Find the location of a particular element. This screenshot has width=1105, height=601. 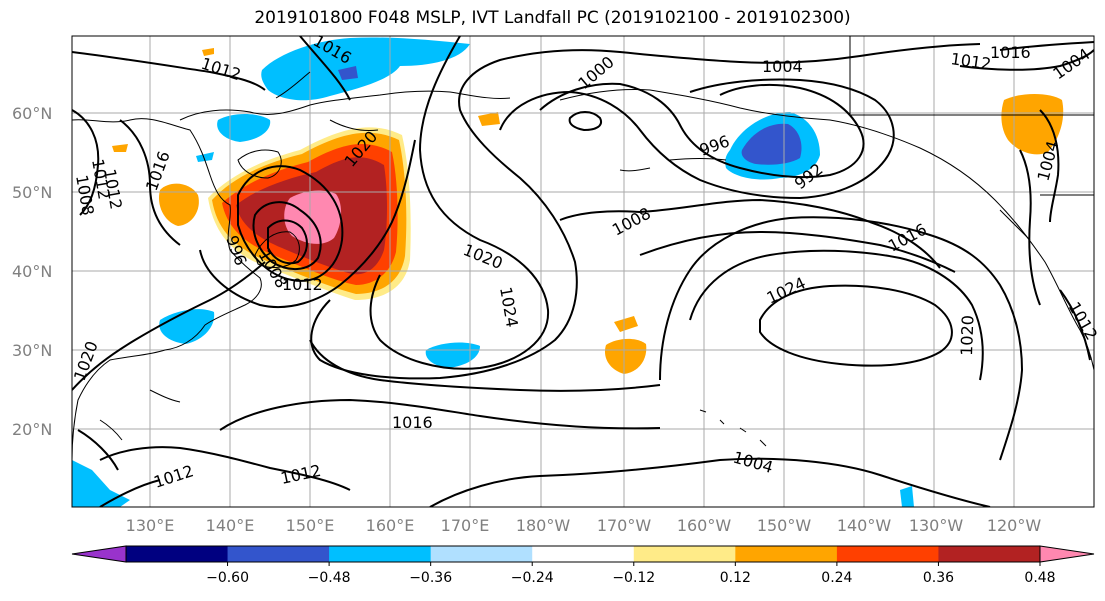

latitude-labels: 60°N 50°N 40°N 30°N 20°N is located at coordinates (32, 271).